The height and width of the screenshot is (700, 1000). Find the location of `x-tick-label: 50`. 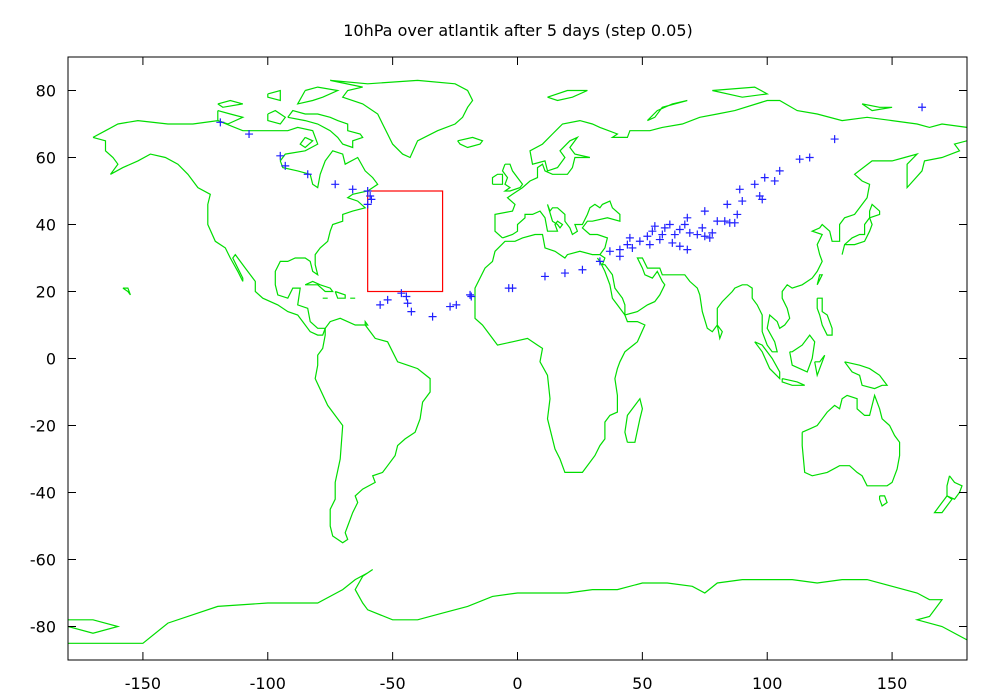

x-tick-label: 50 is located at coordinates (642, 683).